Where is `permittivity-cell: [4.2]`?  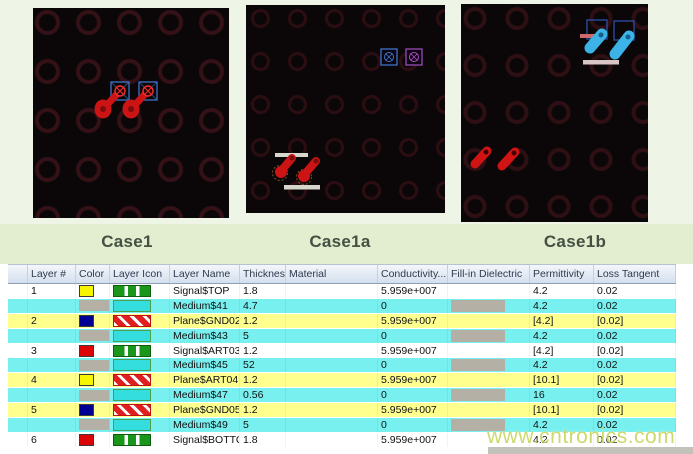
permittivity-cell: [4.2] is located at coordinates (562, 320).